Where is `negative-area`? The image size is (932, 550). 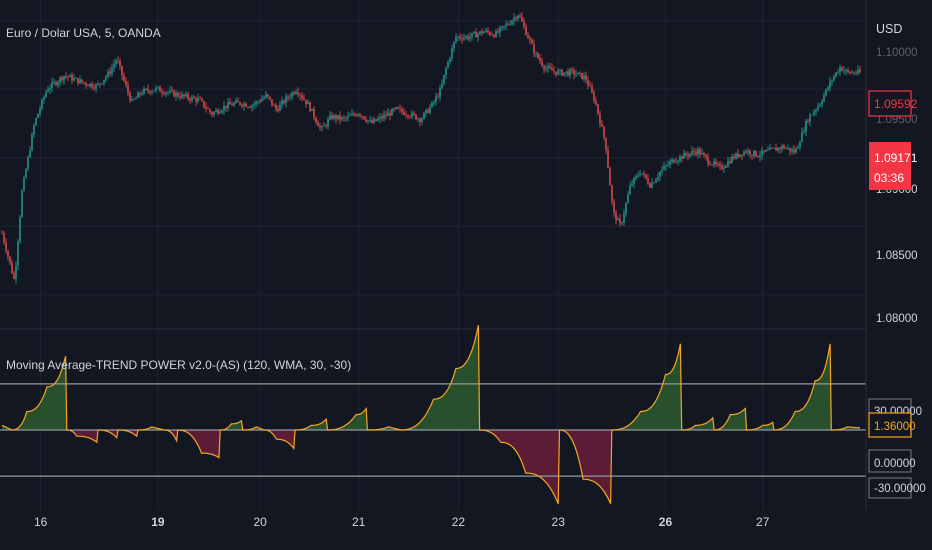
negative-area is located at coordinates (201, 444).